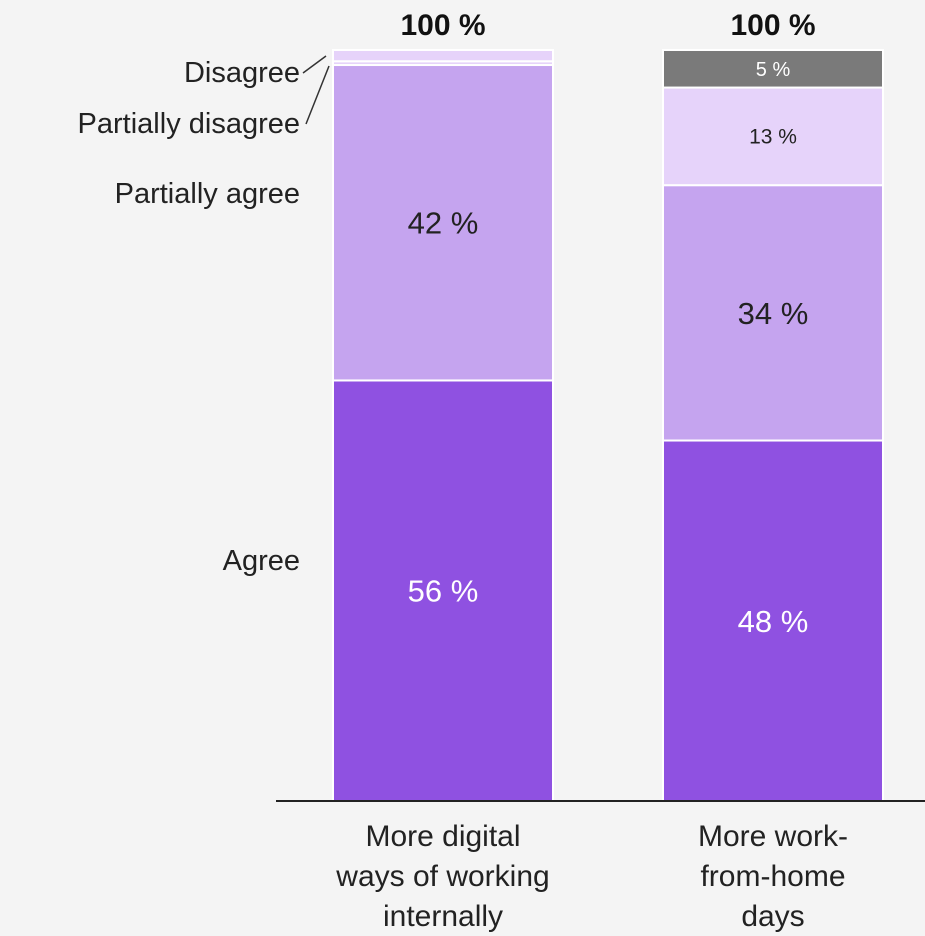 This screenshot has width=925, height=936. What do you see at coordinates (772, 916) in the screenshot?
I see `category-label-1-line-3: days` at bounding box center [772, 916].